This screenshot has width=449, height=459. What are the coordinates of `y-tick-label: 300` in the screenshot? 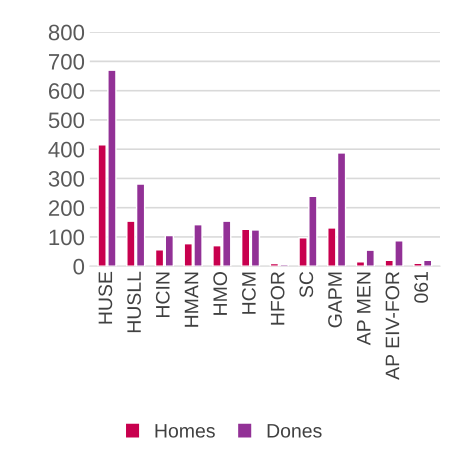 It's located at (66, 178).